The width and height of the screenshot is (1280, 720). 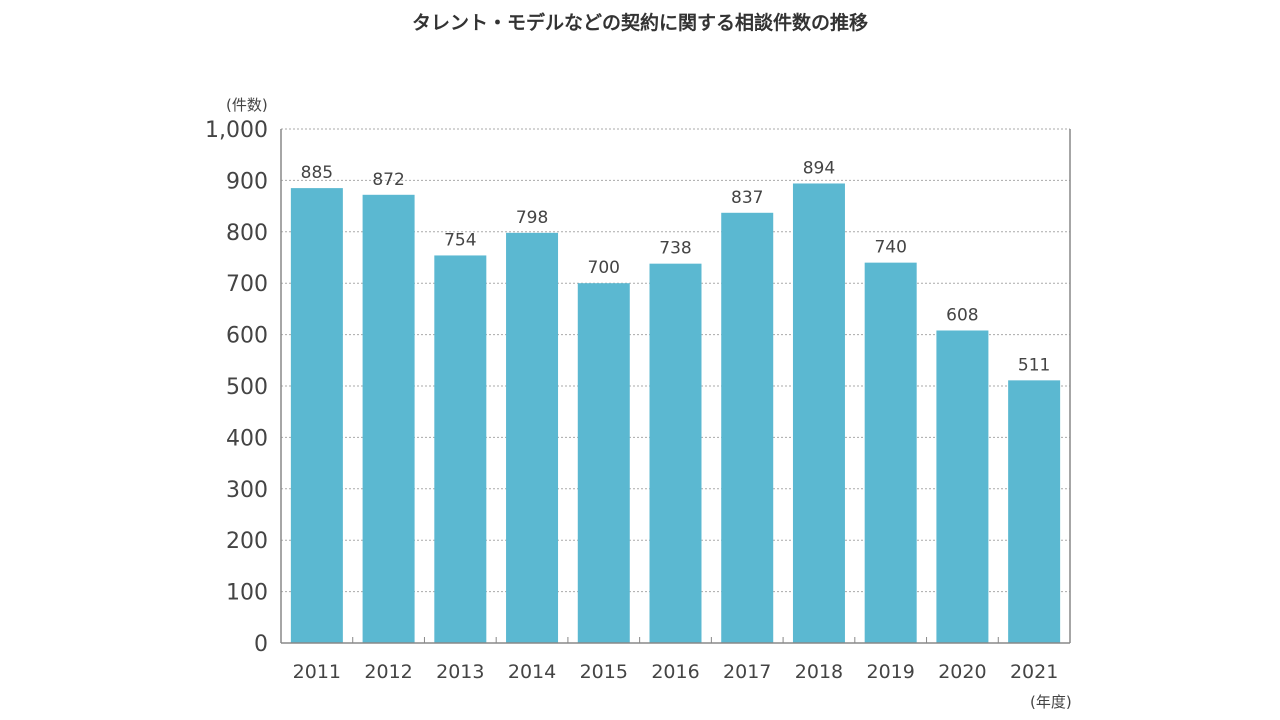 What do you see at coordinates (460, 449) in the screenshot?
I see `bar-2013` at bounding box center [460, 449].